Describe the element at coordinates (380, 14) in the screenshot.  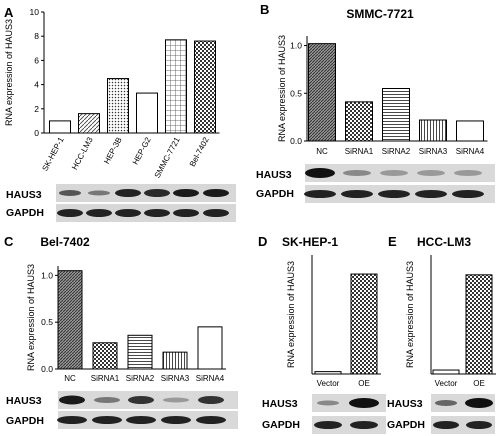
I see `panel-title-b: SMMC-7721` at that location.